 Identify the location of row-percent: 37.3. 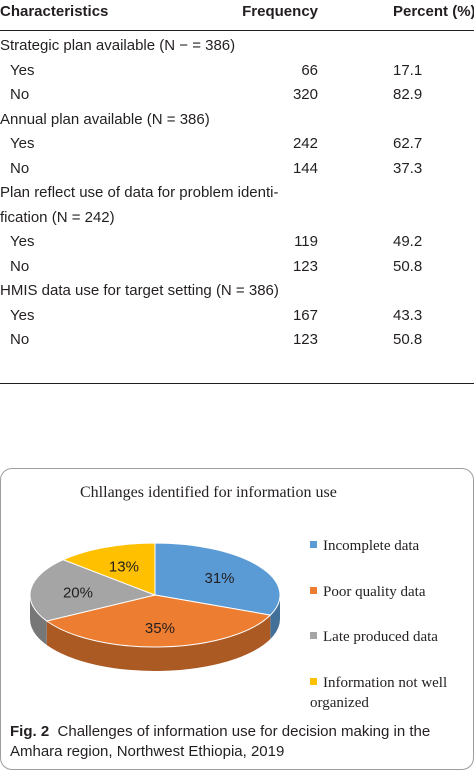
(408, 168).